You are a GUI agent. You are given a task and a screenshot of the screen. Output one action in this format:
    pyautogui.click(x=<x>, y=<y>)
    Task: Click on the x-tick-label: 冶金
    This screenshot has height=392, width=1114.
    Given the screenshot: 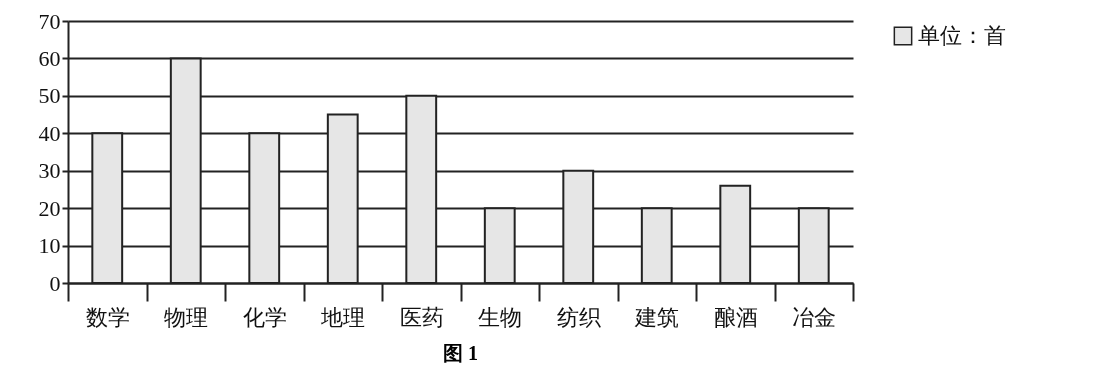 What is the action you would take?
    pyautogui.click(x=814, y=317)
    